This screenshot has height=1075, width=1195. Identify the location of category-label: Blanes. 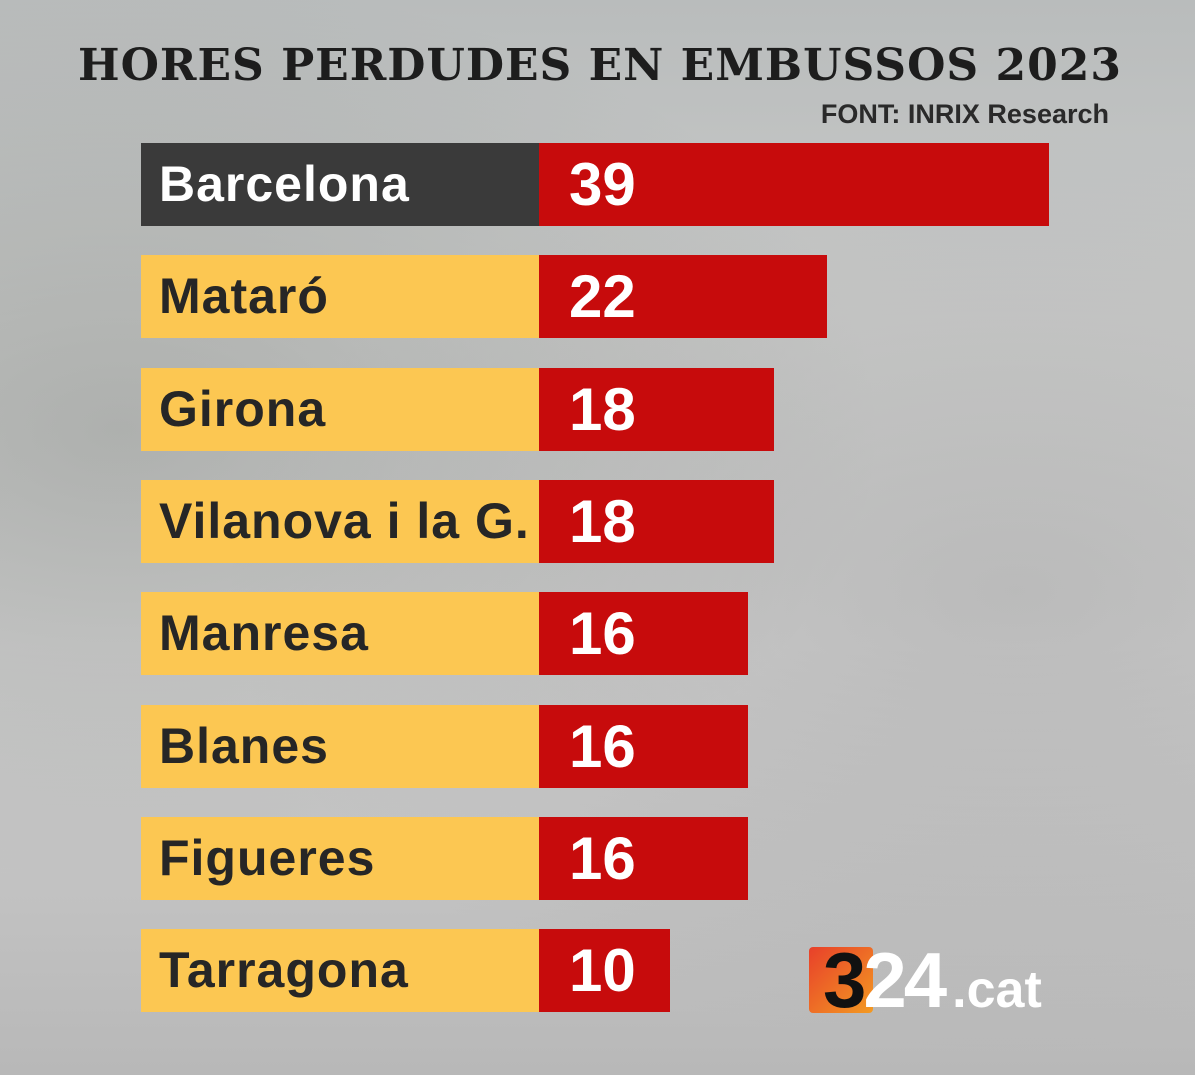
(340, 746).